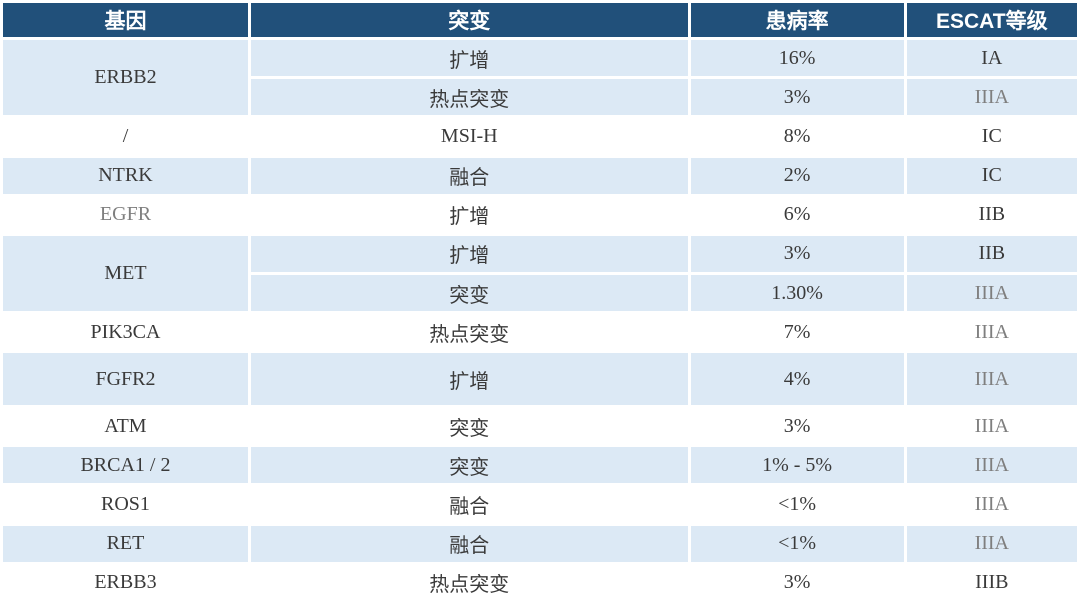  I want to click on escat-cell: IA, so click(991, 58).